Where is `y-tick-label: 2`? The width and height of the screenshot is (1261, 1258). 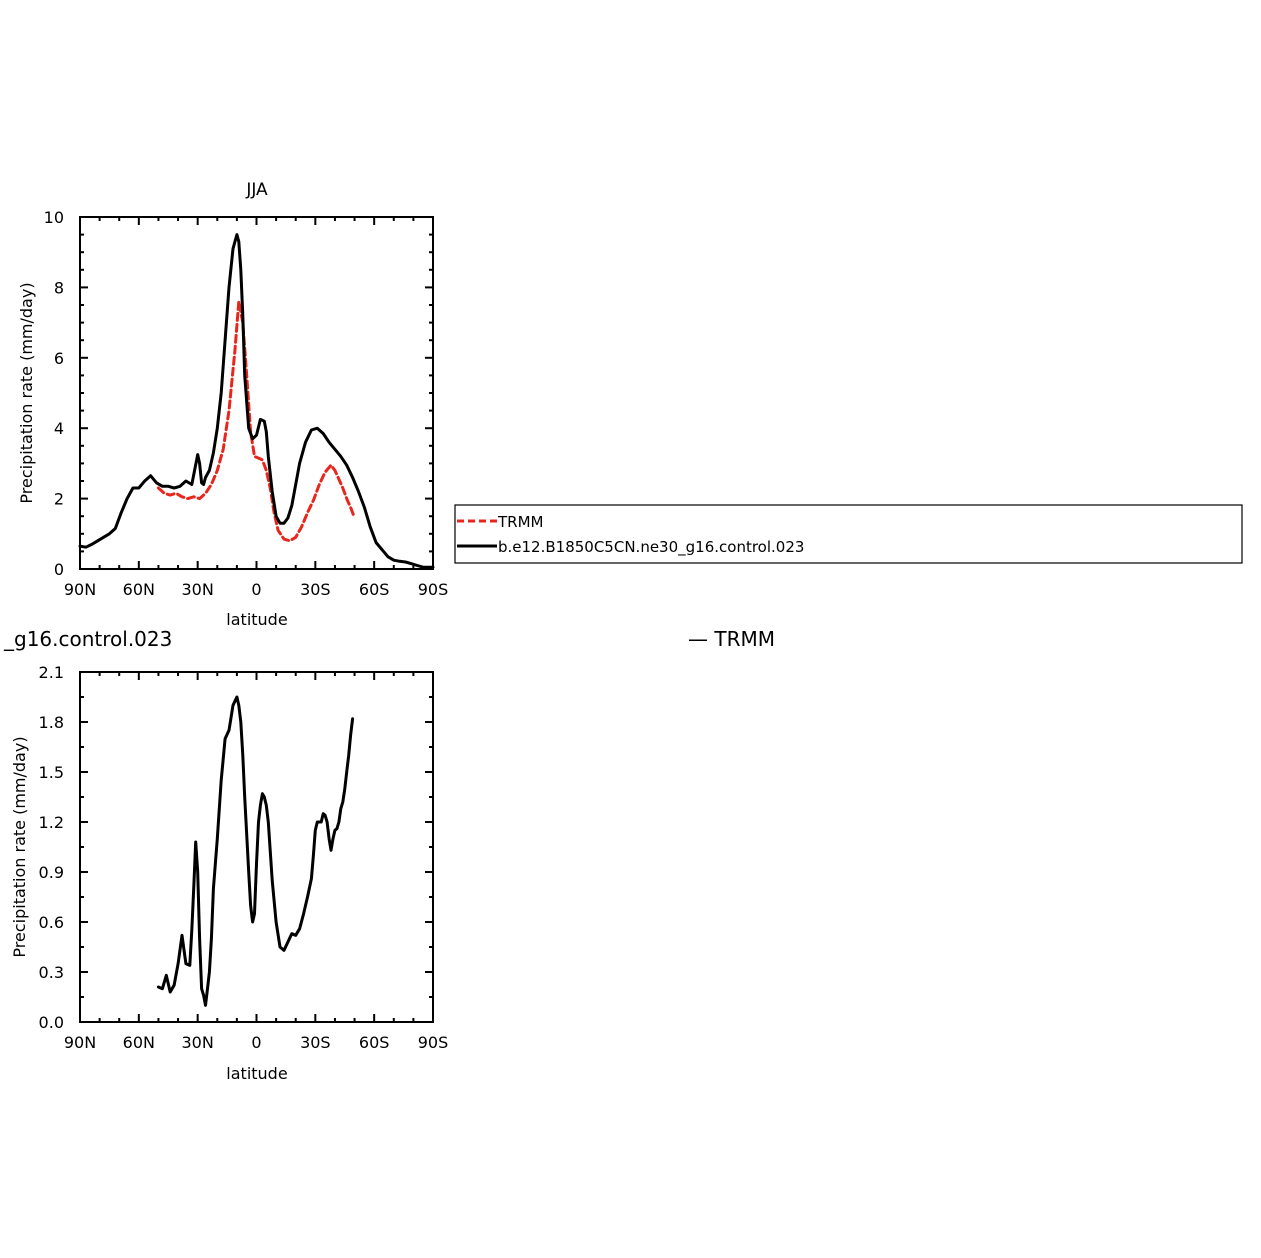 y-tick-label: 2 is located at coordinates (59, 499).